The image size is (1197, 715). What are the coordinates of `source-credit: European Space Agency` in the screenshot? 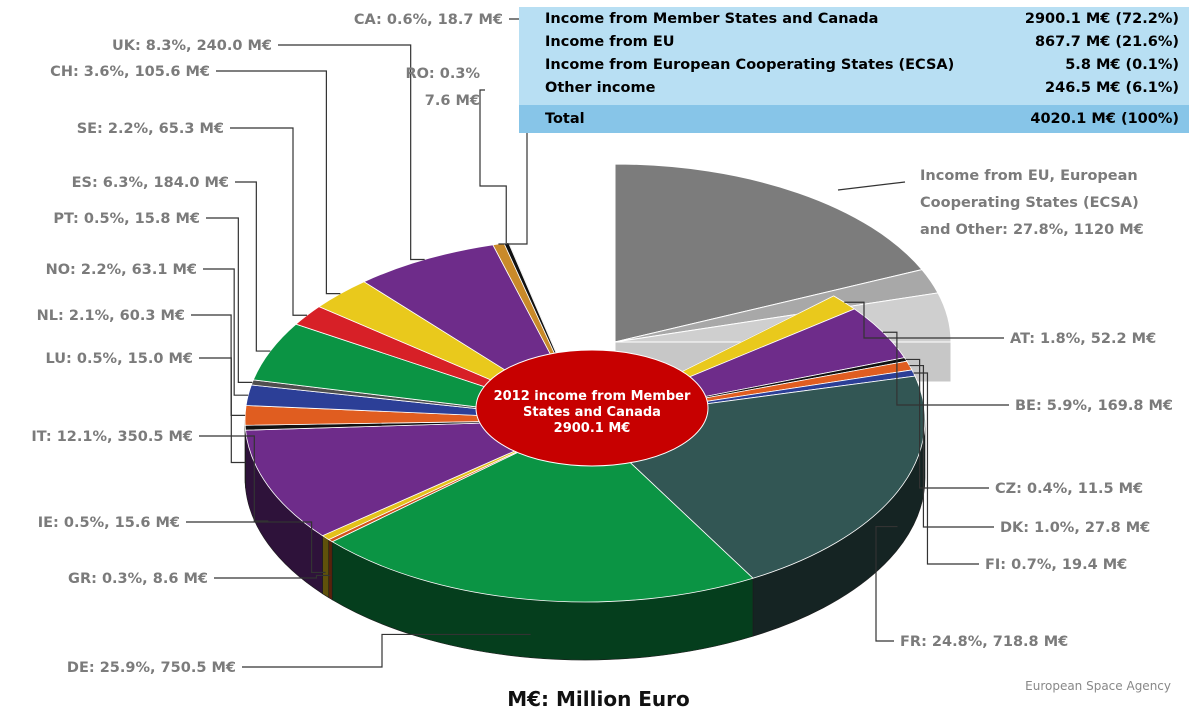 It's located at (1098, 686).